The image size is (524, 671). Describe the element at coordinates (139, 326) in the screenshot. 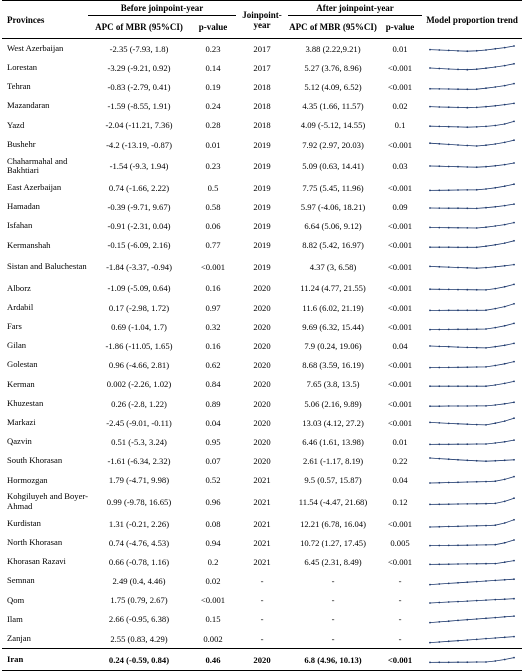

I see `apc-before-cell: 0.69 (-1.04, 1.7)` at that location.